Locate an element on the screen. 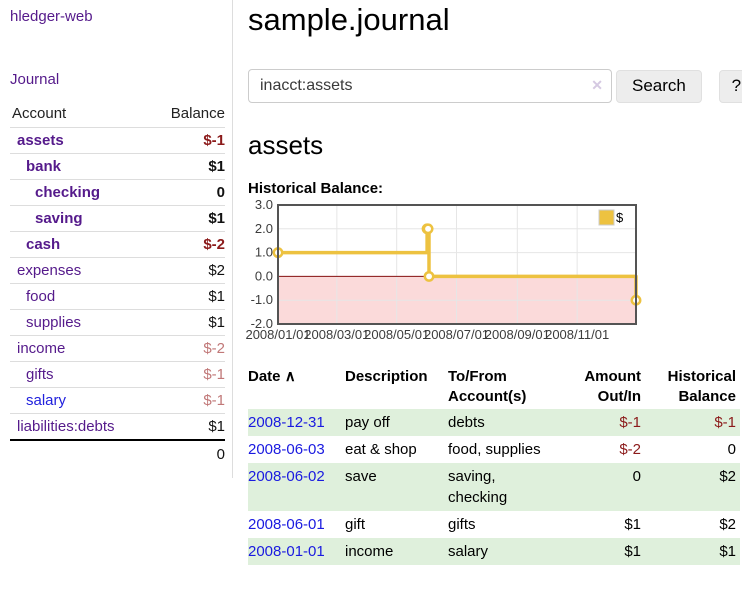 The width and height of the screenshot is (742, 589). account-row: saving $1 is located at coordinates (117, 218).